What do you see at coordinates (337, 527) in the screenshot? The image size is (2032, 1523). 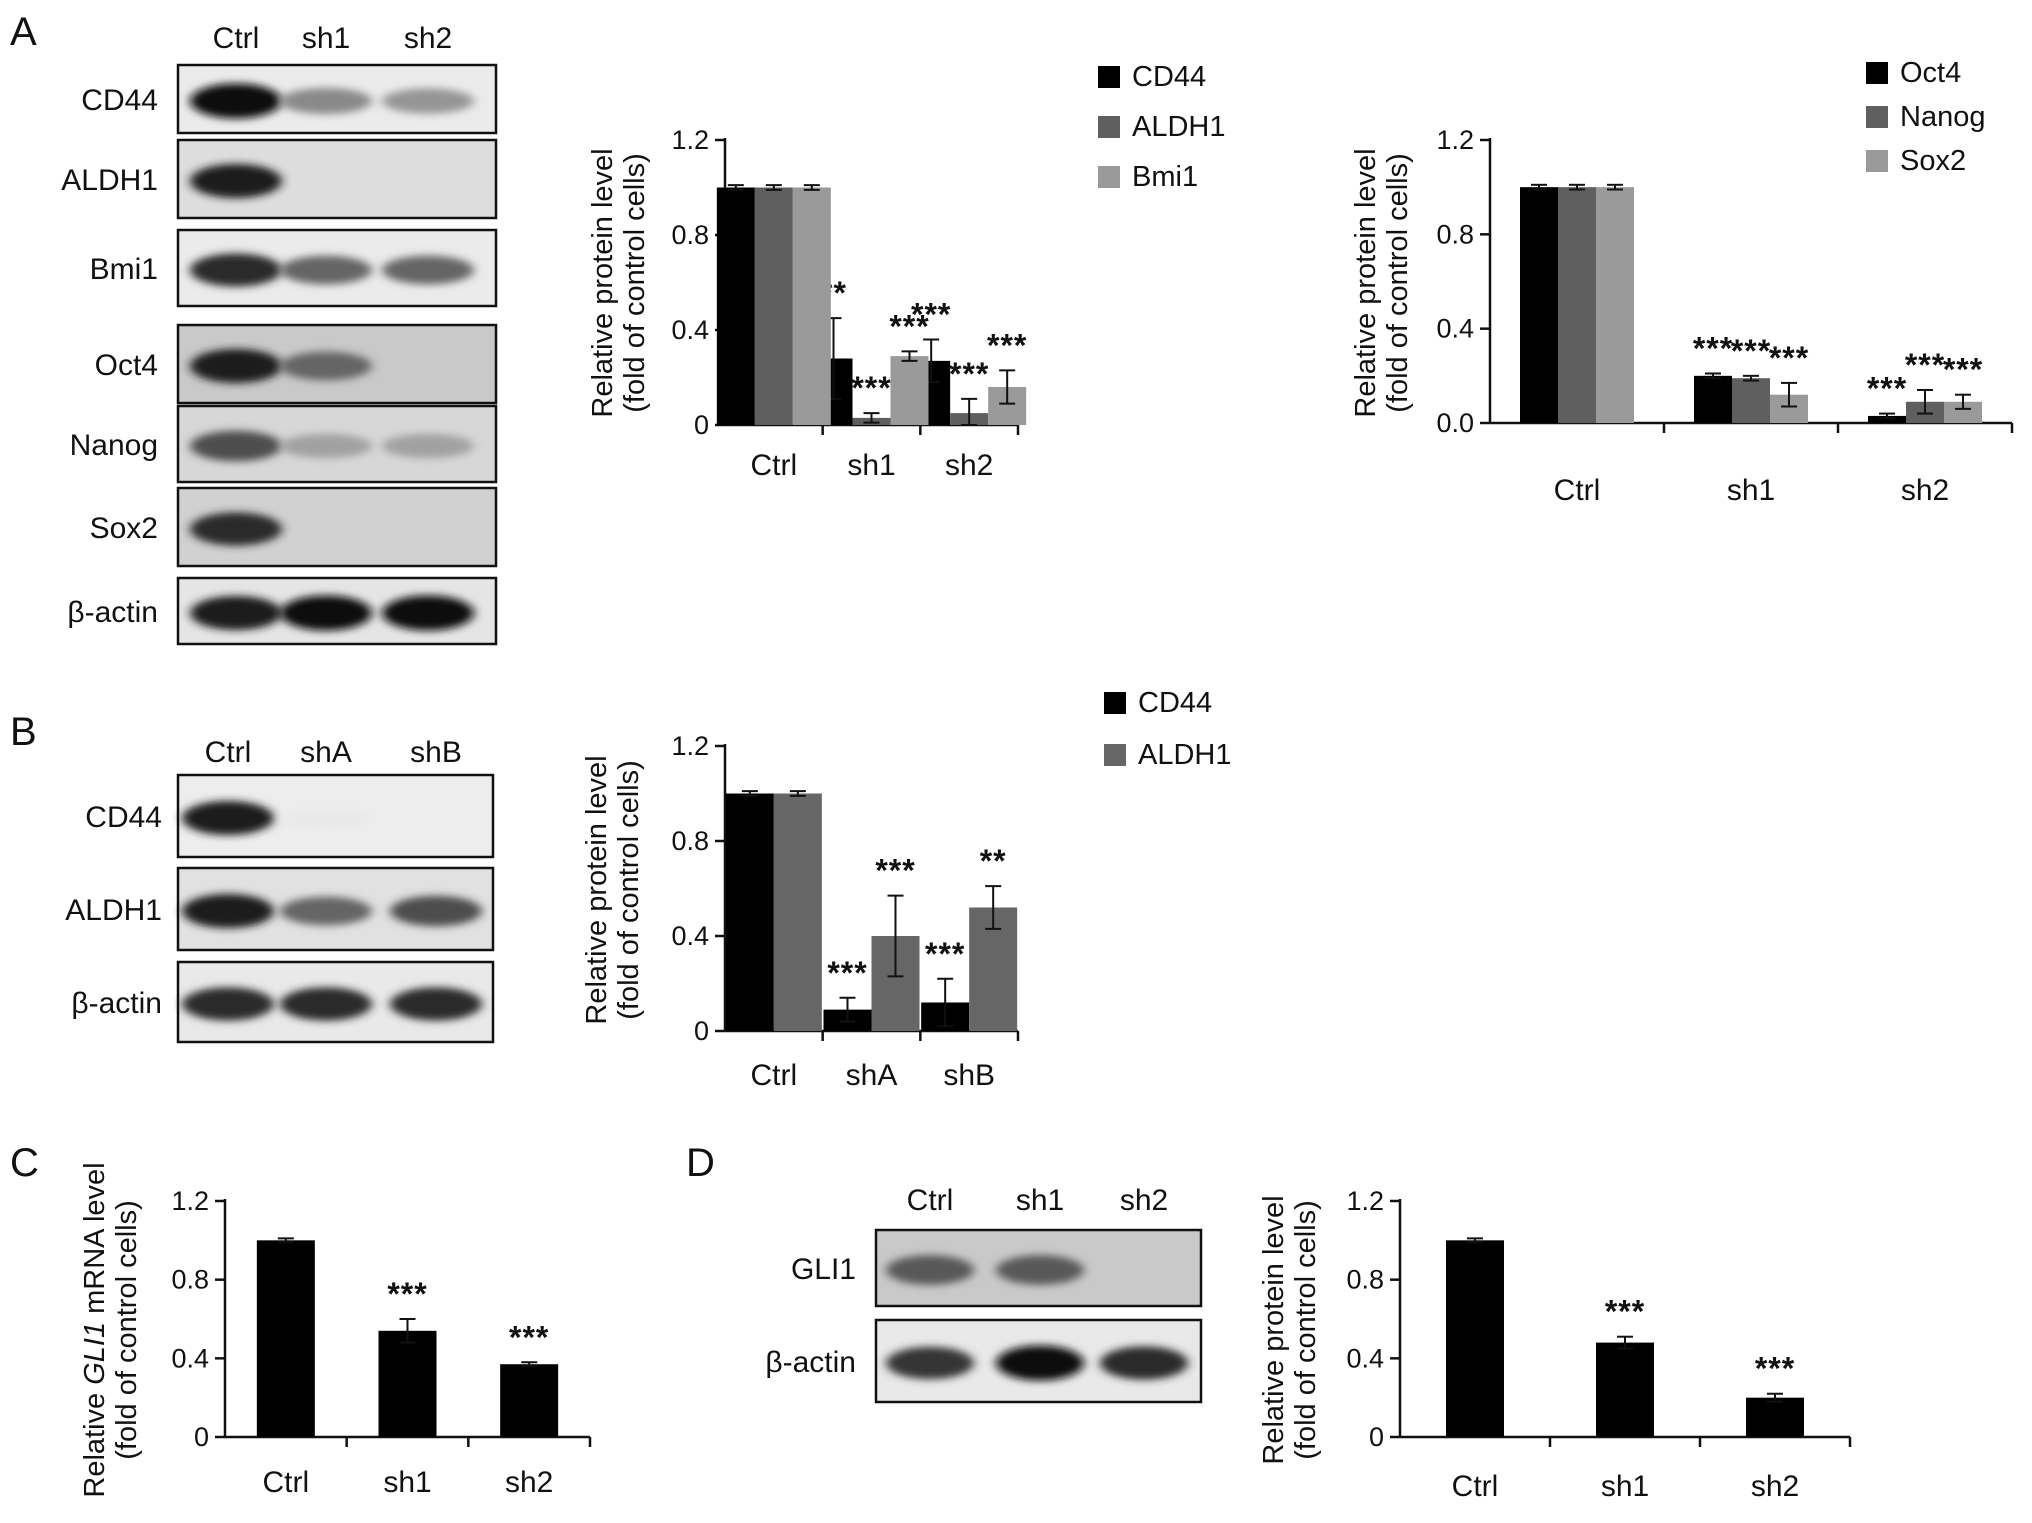 I see `blot-strip-sox2` at bounding box center [337, 527].